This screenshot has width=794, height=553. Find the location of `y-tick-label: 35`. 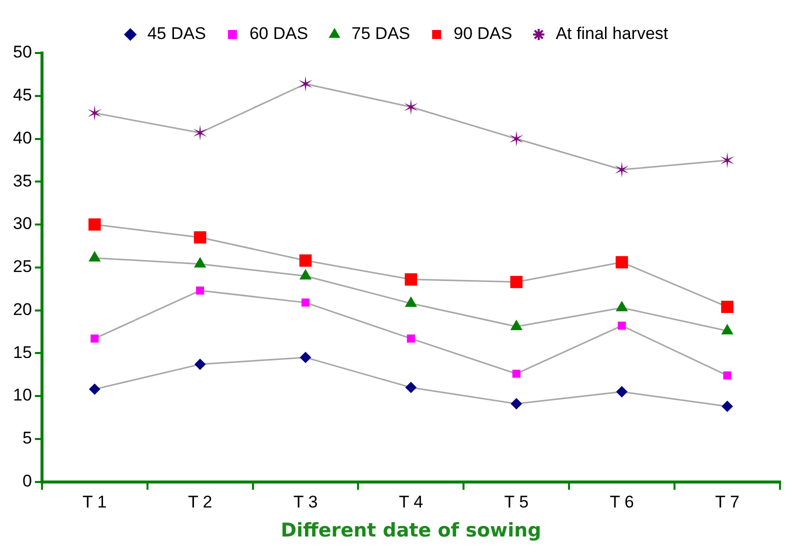

y-tick-label: 35 is located at coordinates (22, 180).